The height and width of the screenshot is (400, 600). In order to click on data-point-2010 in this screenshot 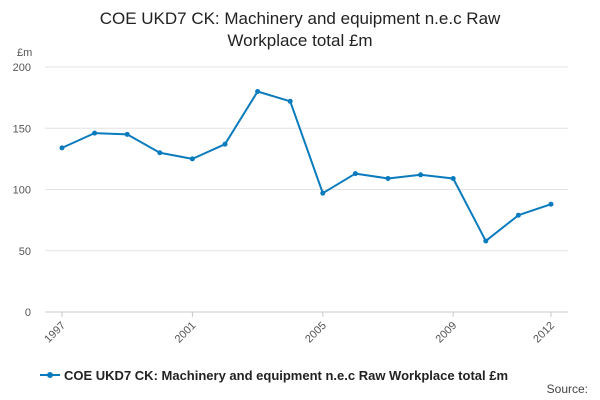, I will do `click(486, 241)`.